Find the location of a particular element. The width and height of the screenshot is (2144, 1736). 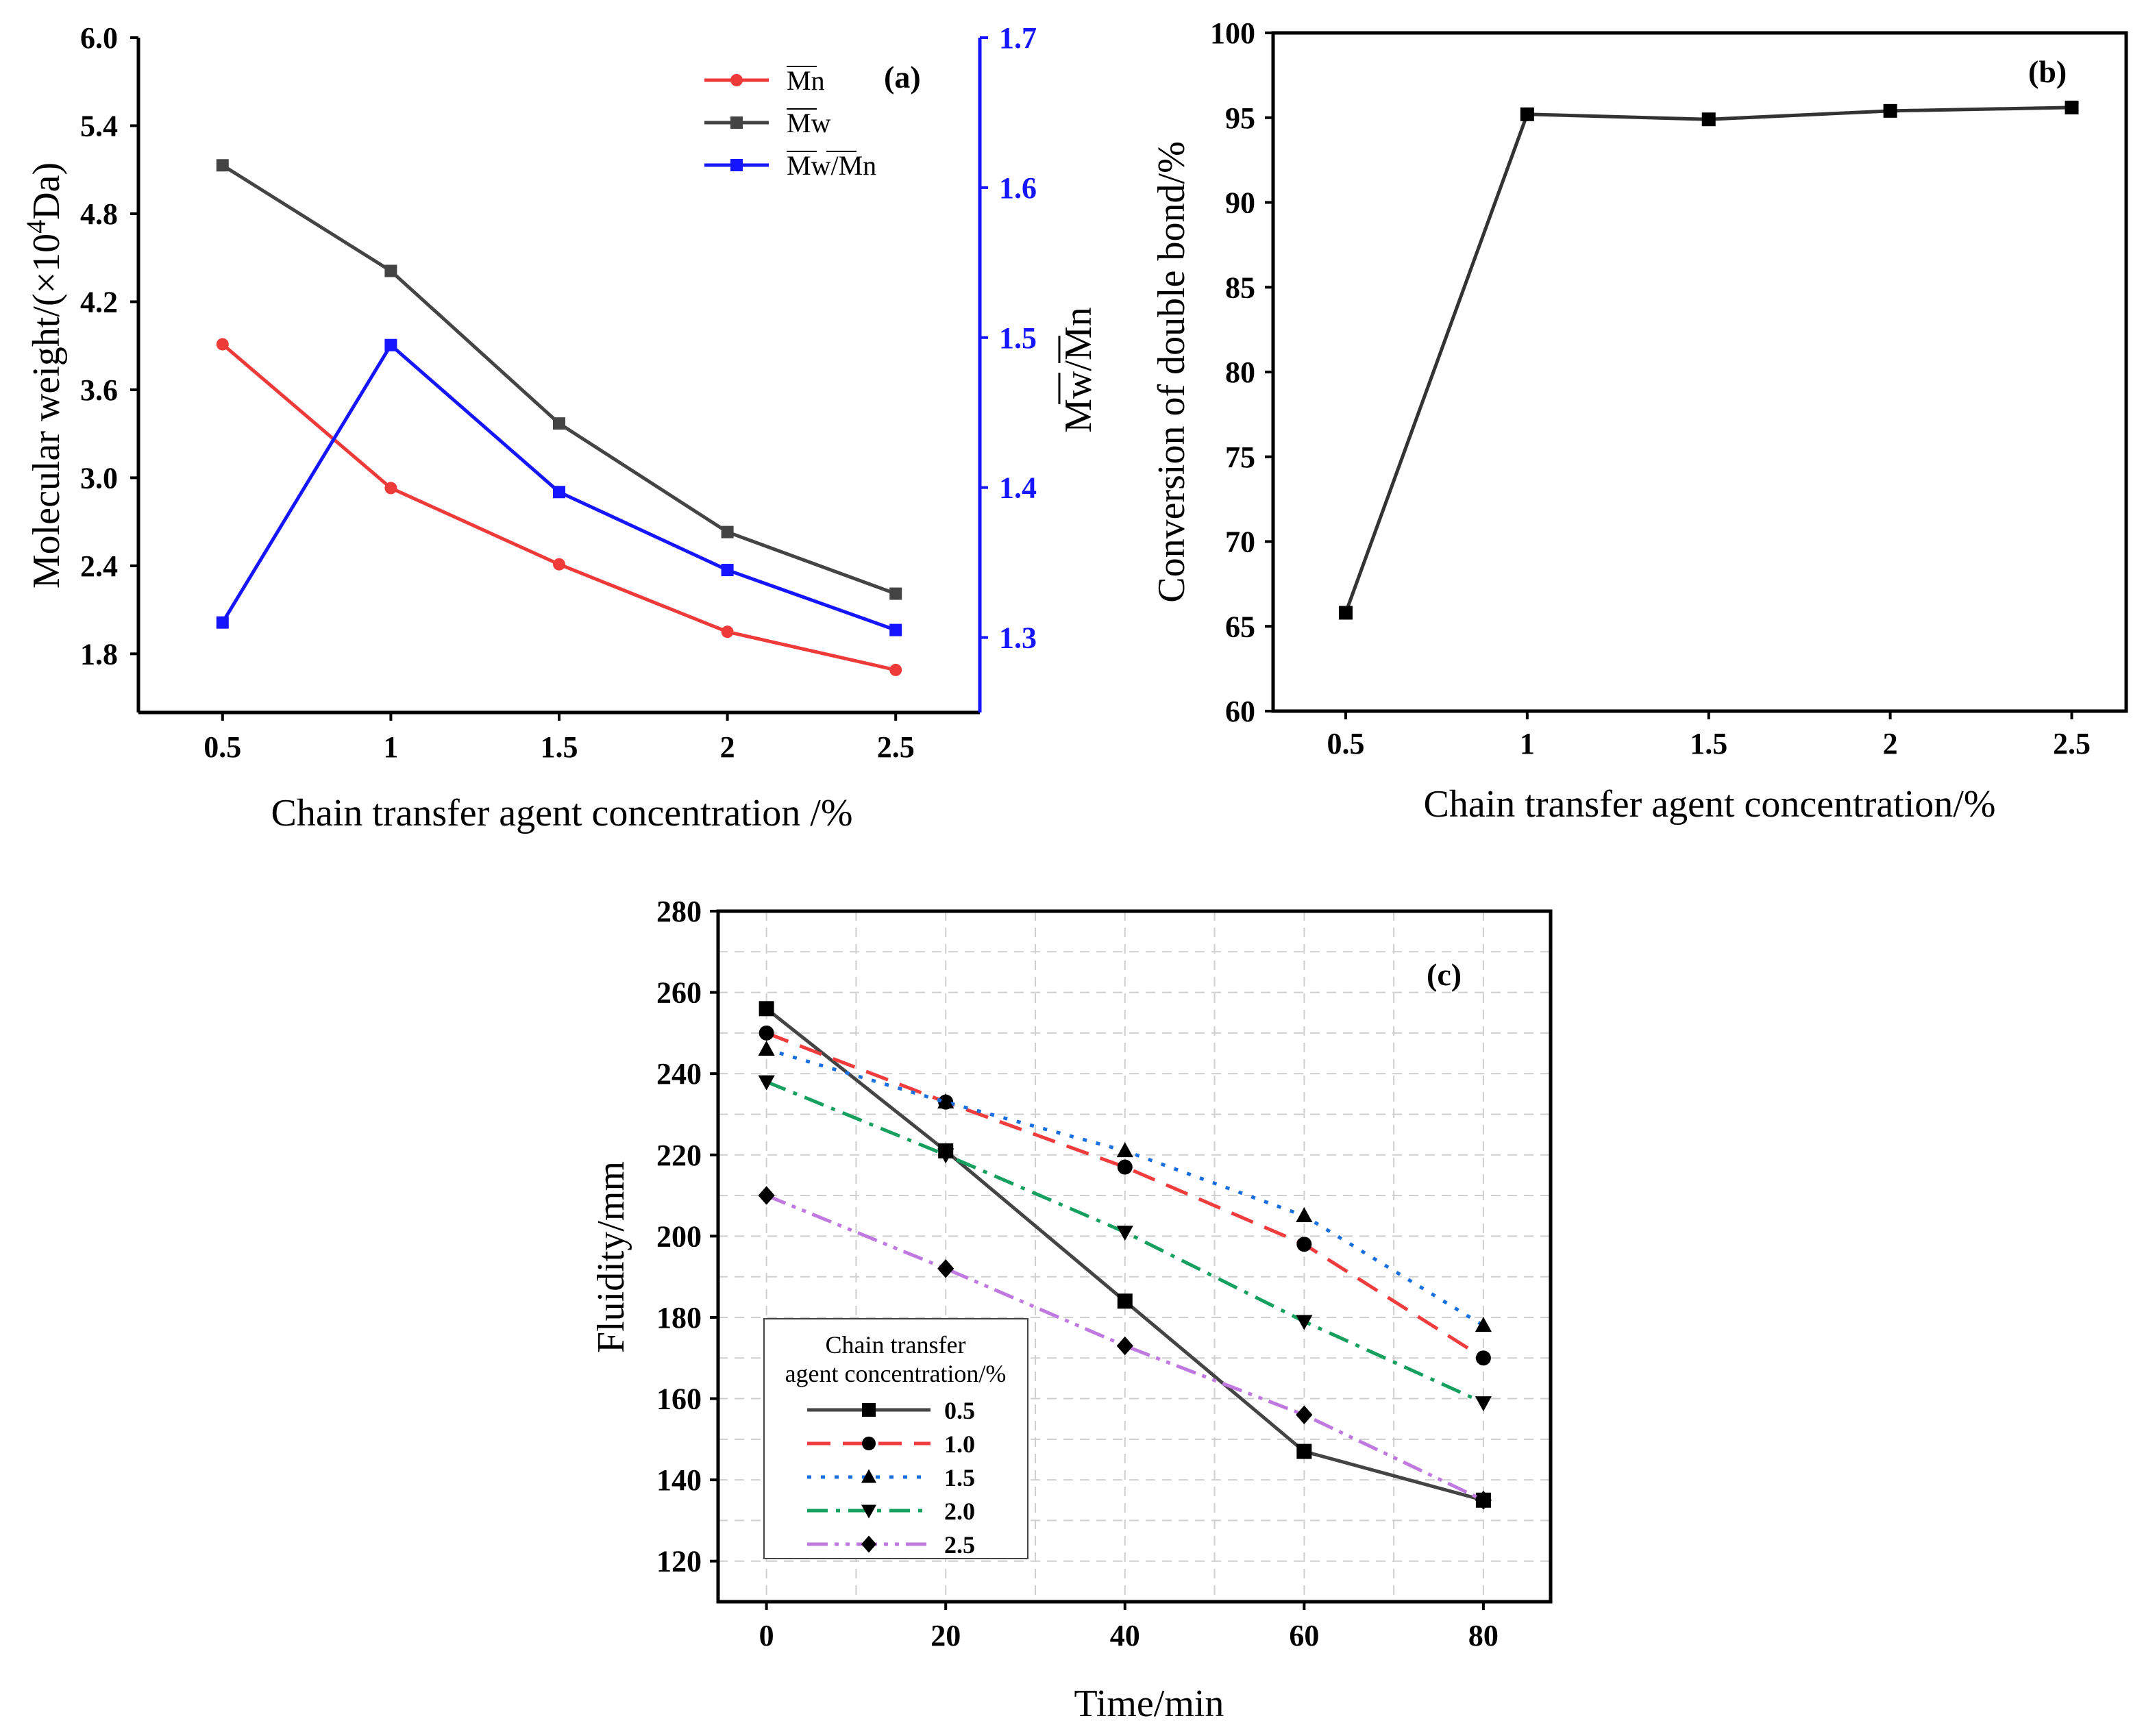

panel-c-y-tick-label: 260 is located at coordinates (679, 993).